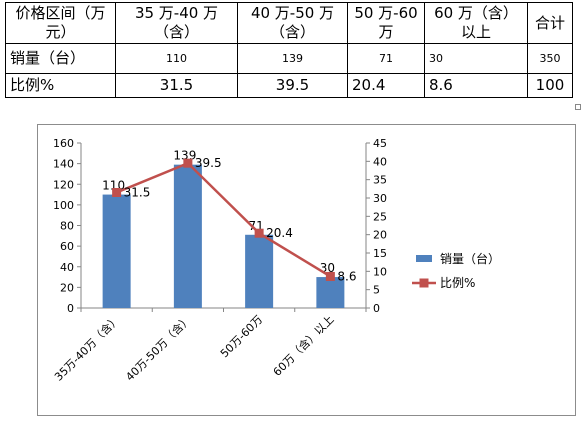 This screenshot has width=584, height=421. Describe the element at coordinates (292, 23) in the screenshot. I see `header-40-50: 40 万-50 万（含）` at that location.